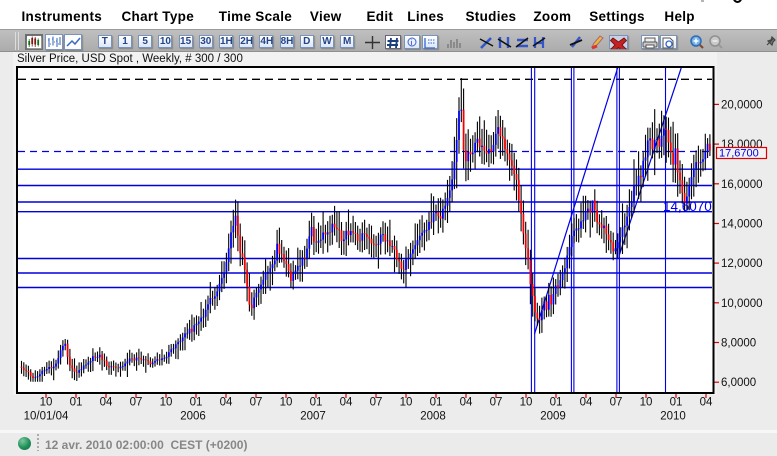  I want to click on svg-text: i, so click(412, 43).